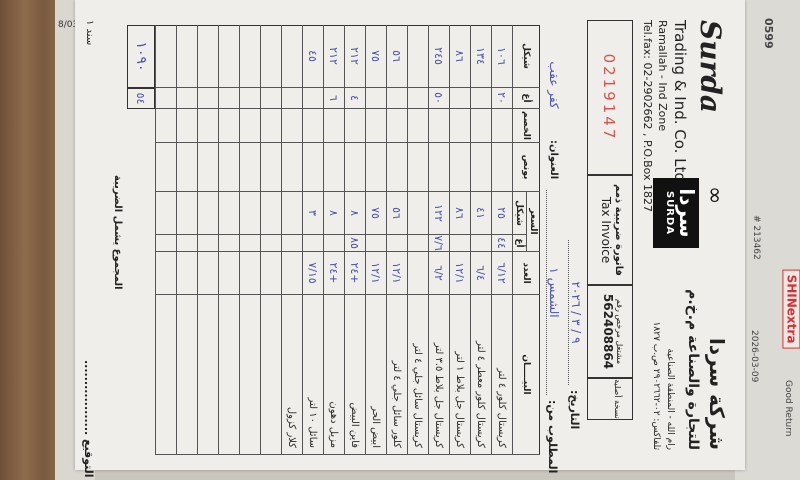 This screenshot has width=800, height=480. What do you see at coordinates (270, 126) in the screenshot?
I see `row-12-discount` at bounding box center [270, 126].